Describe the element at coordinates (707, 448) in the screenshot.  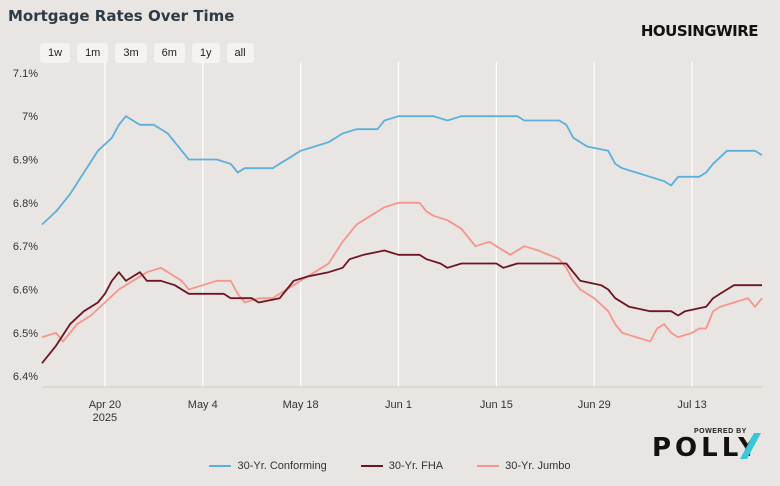
I see `polly-logo: POLLY` at that location.